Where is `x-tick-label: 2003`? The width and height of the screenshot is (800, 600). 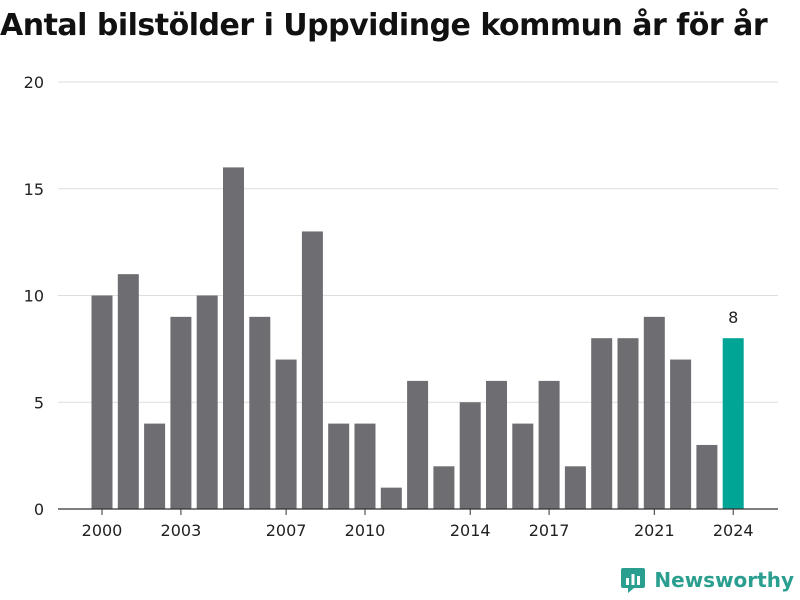
x-tick-label: 2003 is located at coordinates (181, 530).